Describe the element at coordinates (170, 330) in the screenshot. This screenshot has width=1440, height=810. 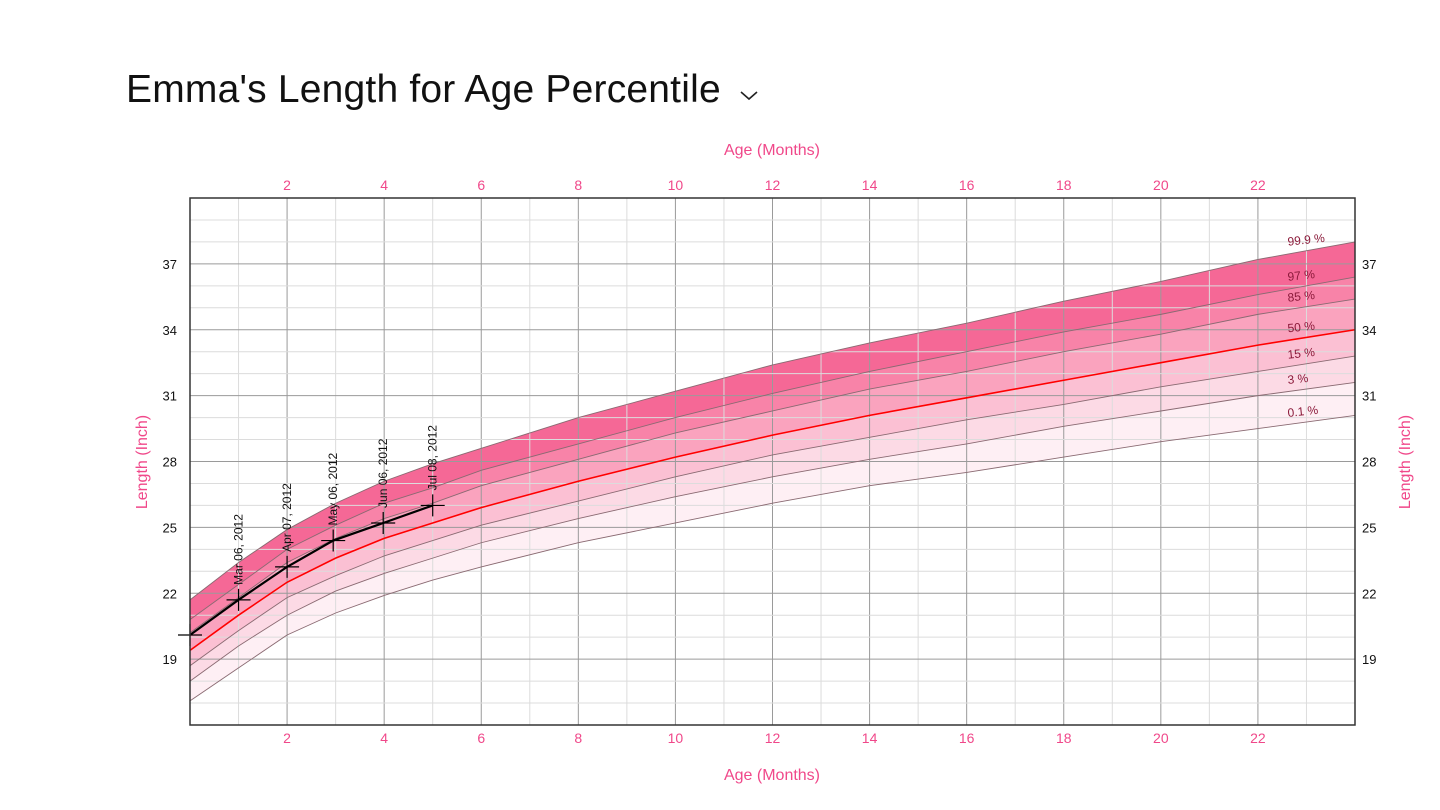
I see `y-tick-label-left: 34` at that location.